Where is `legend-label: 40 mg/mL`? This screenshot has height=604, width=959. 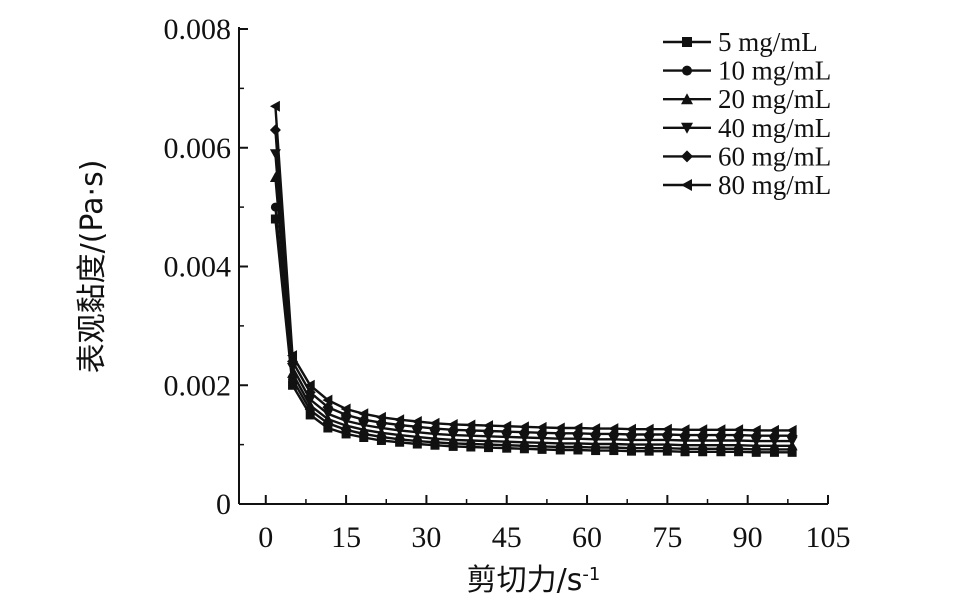
legend-label: 40 mg/mL is located at coordinates (774, 128).